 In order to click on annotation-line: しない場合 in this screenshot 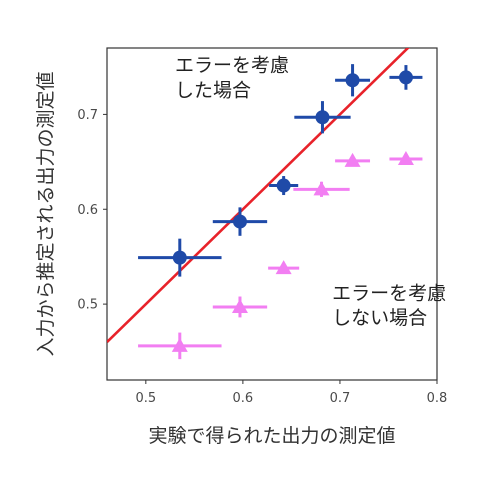, I will do `click(379, 318)`.